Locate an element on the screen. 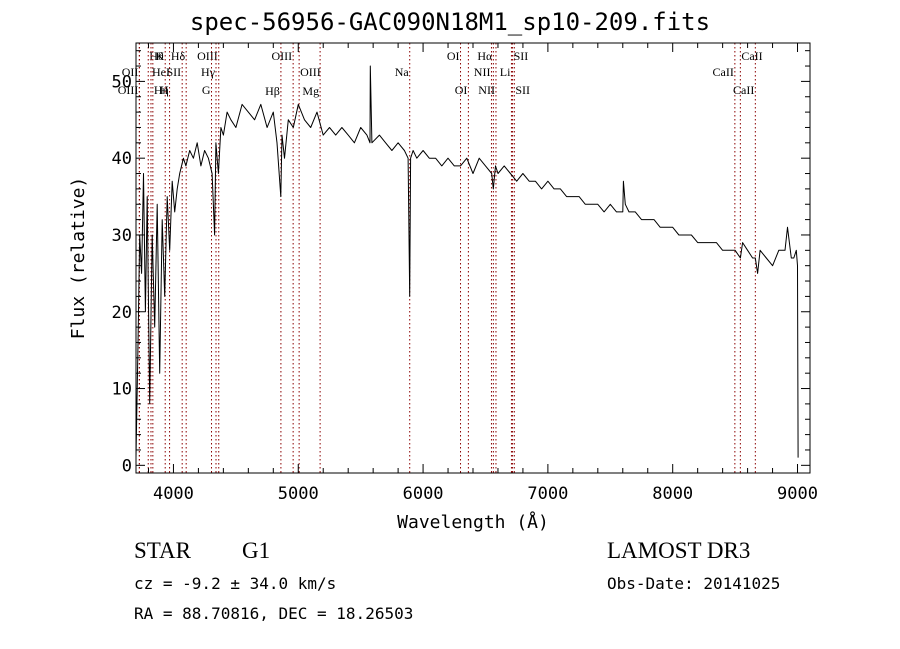 This screenshot has width=900, height=649. object-class: STAR is located at coordinates (162, 550).